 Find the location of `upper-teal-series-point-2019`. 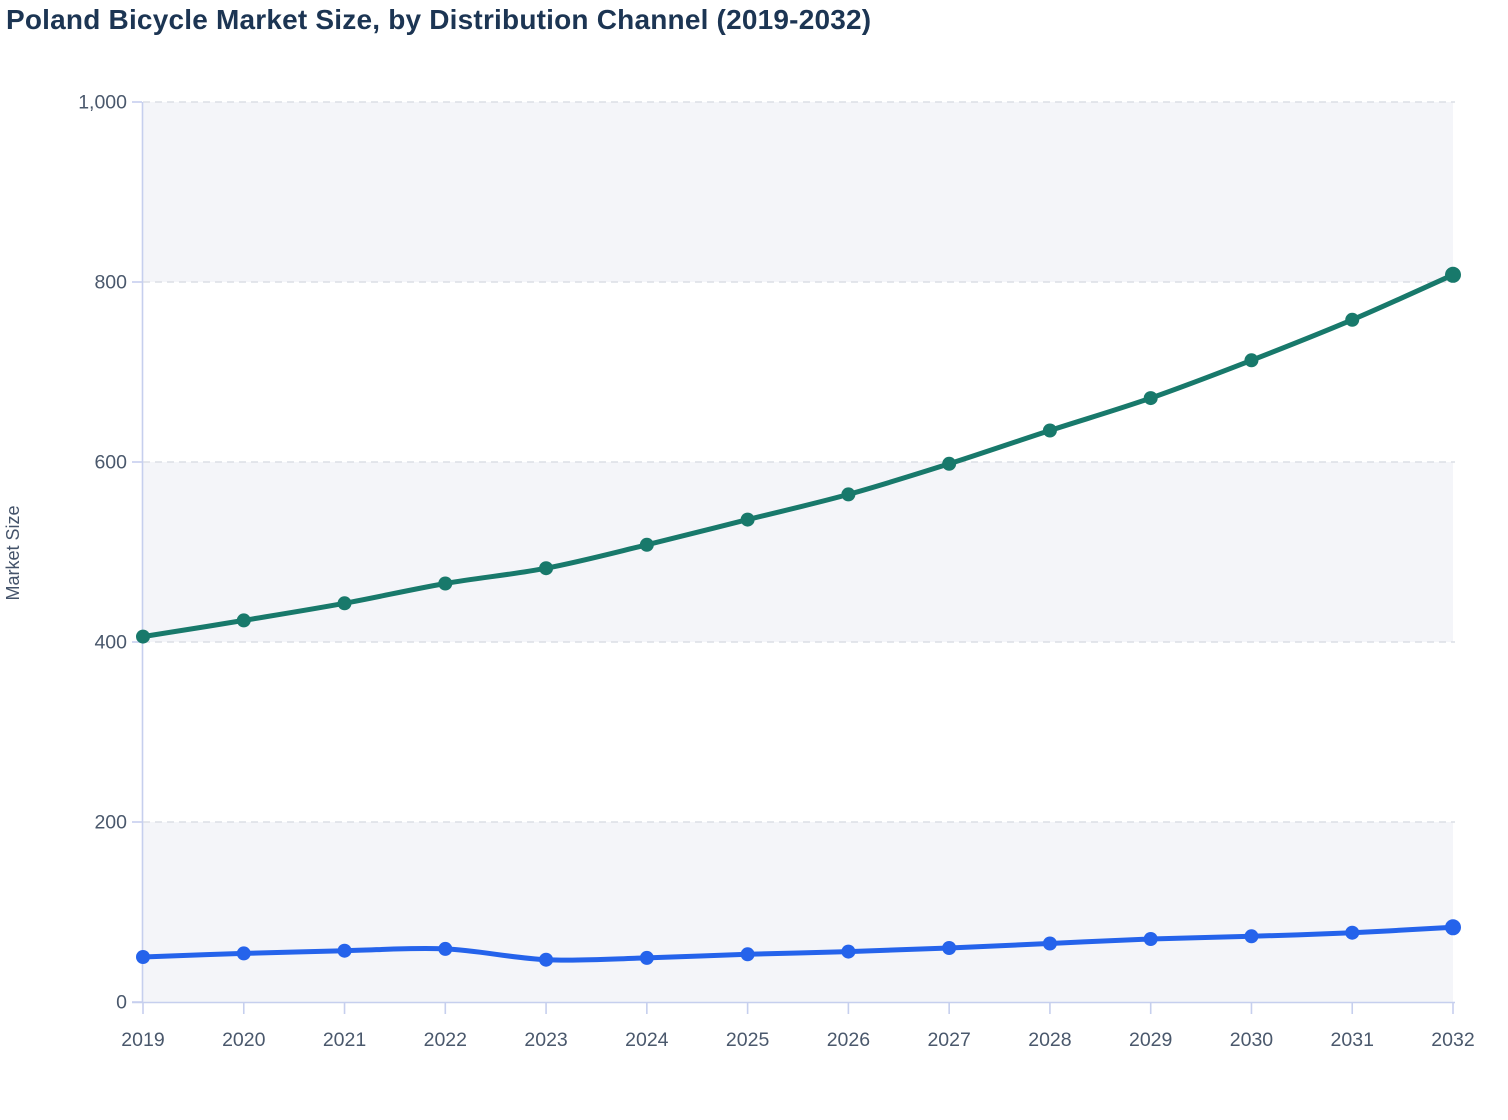

upper-teal-series-point-2019 is located at coordinates (143, 636).